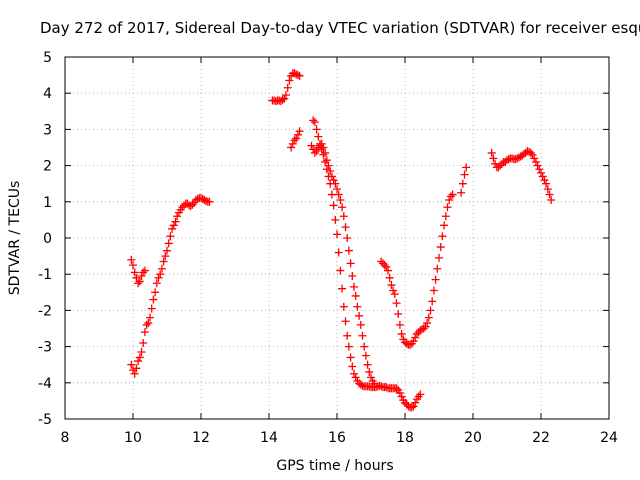 This screenshot has height=480, width=640. I want to click on y-tick-label: -4, so click(45, 384).